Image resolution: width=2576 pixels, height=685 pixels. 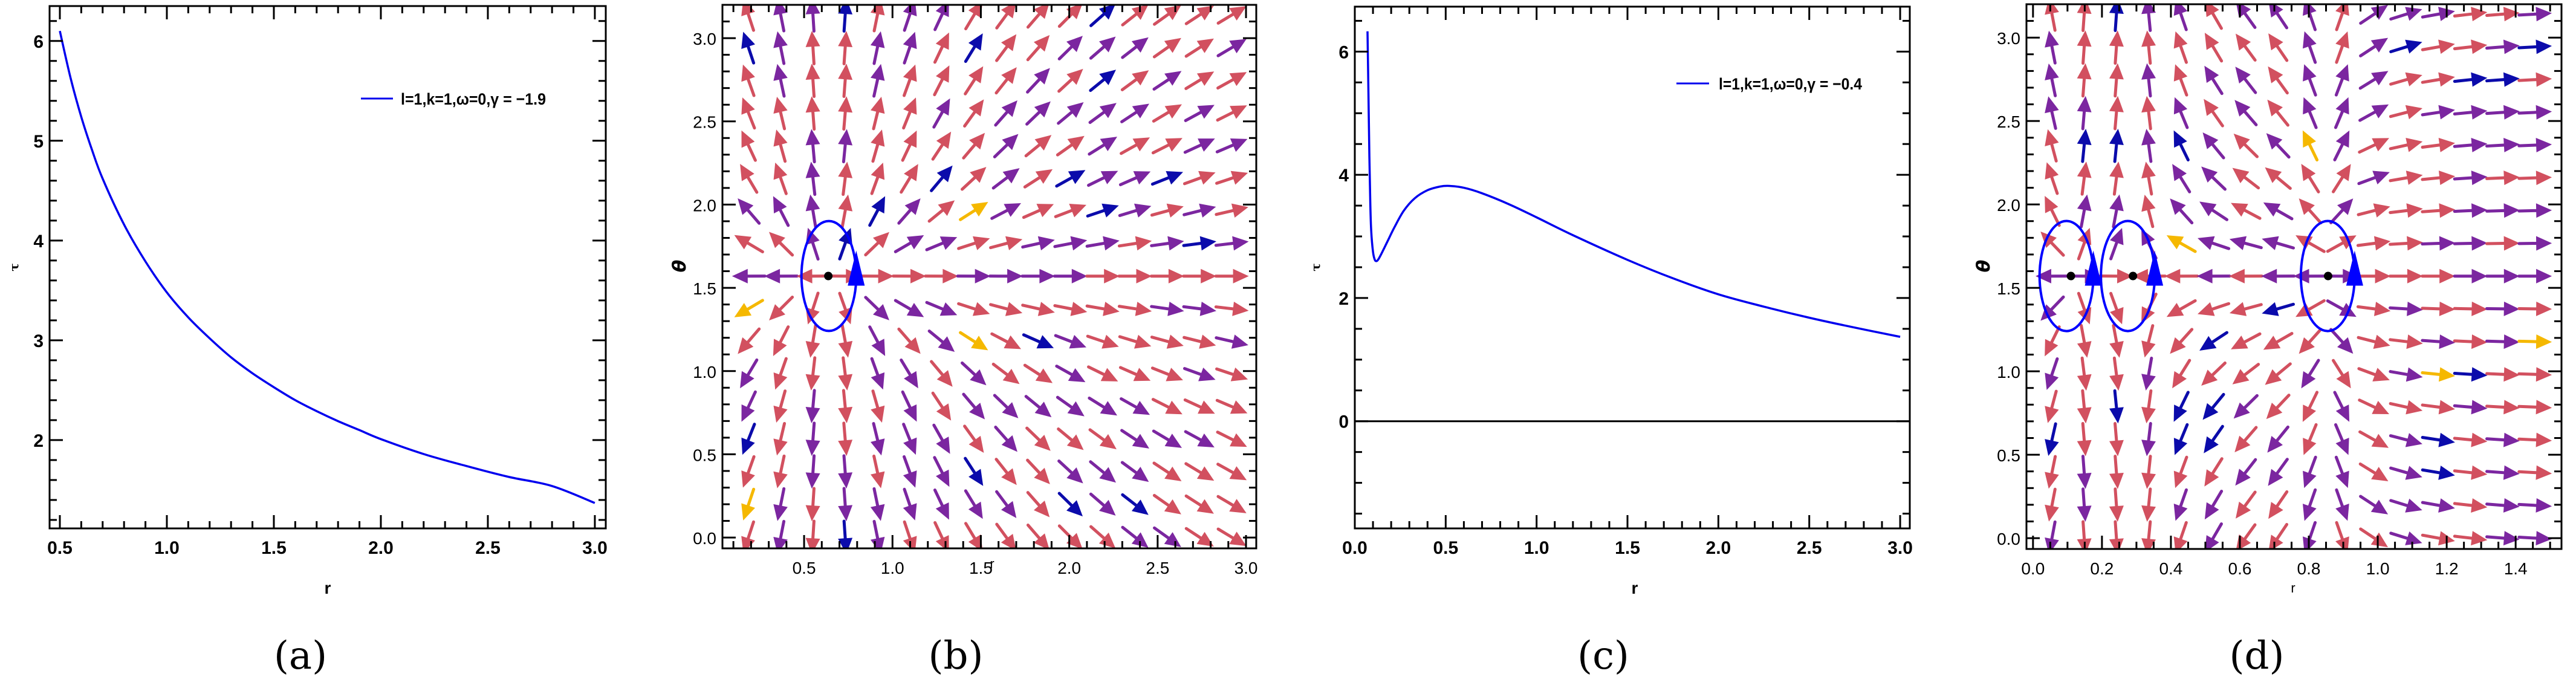 I want to click on panel-c-y-tick-label: 4, so click(x=1344, y=176).